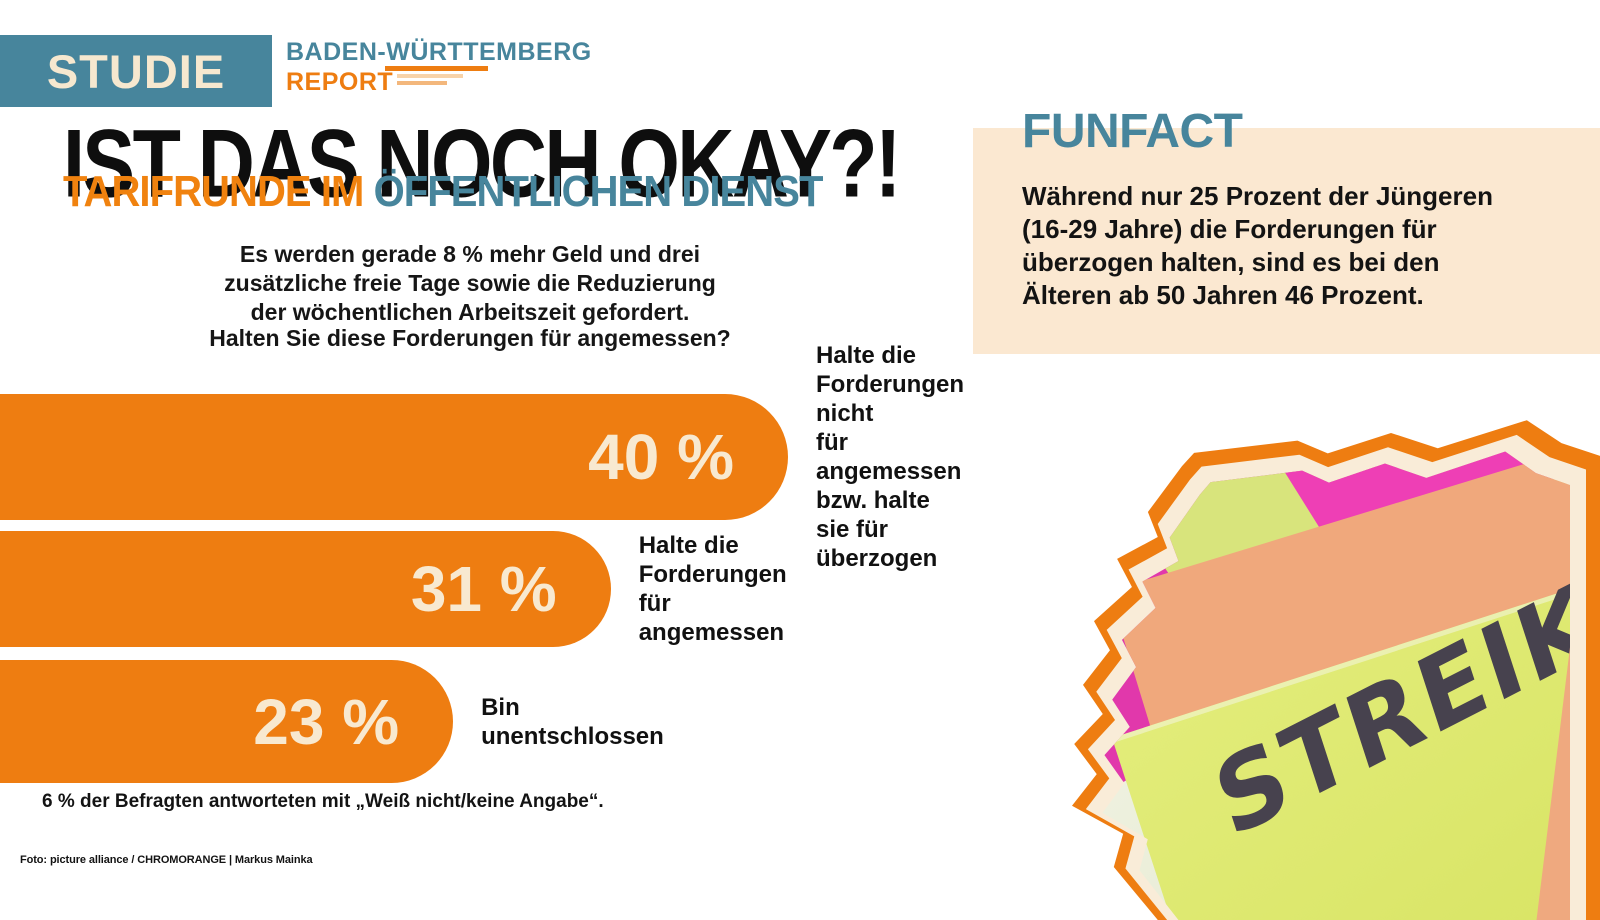  Describe the element at coordinates (661, 457) in the screenshot. I see `bar-value-1: 40 %` at that location.